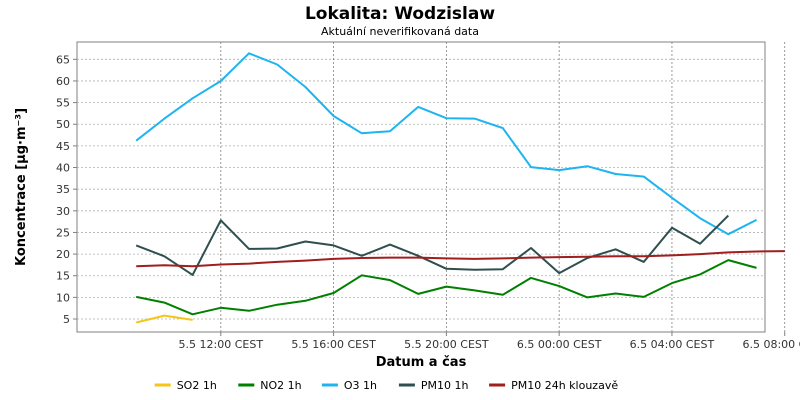 The image size is (800, 400). Describe the element at coordinates (280, 385) in the screenshot. I see `legend-label-1: NO2 1h` at that location.